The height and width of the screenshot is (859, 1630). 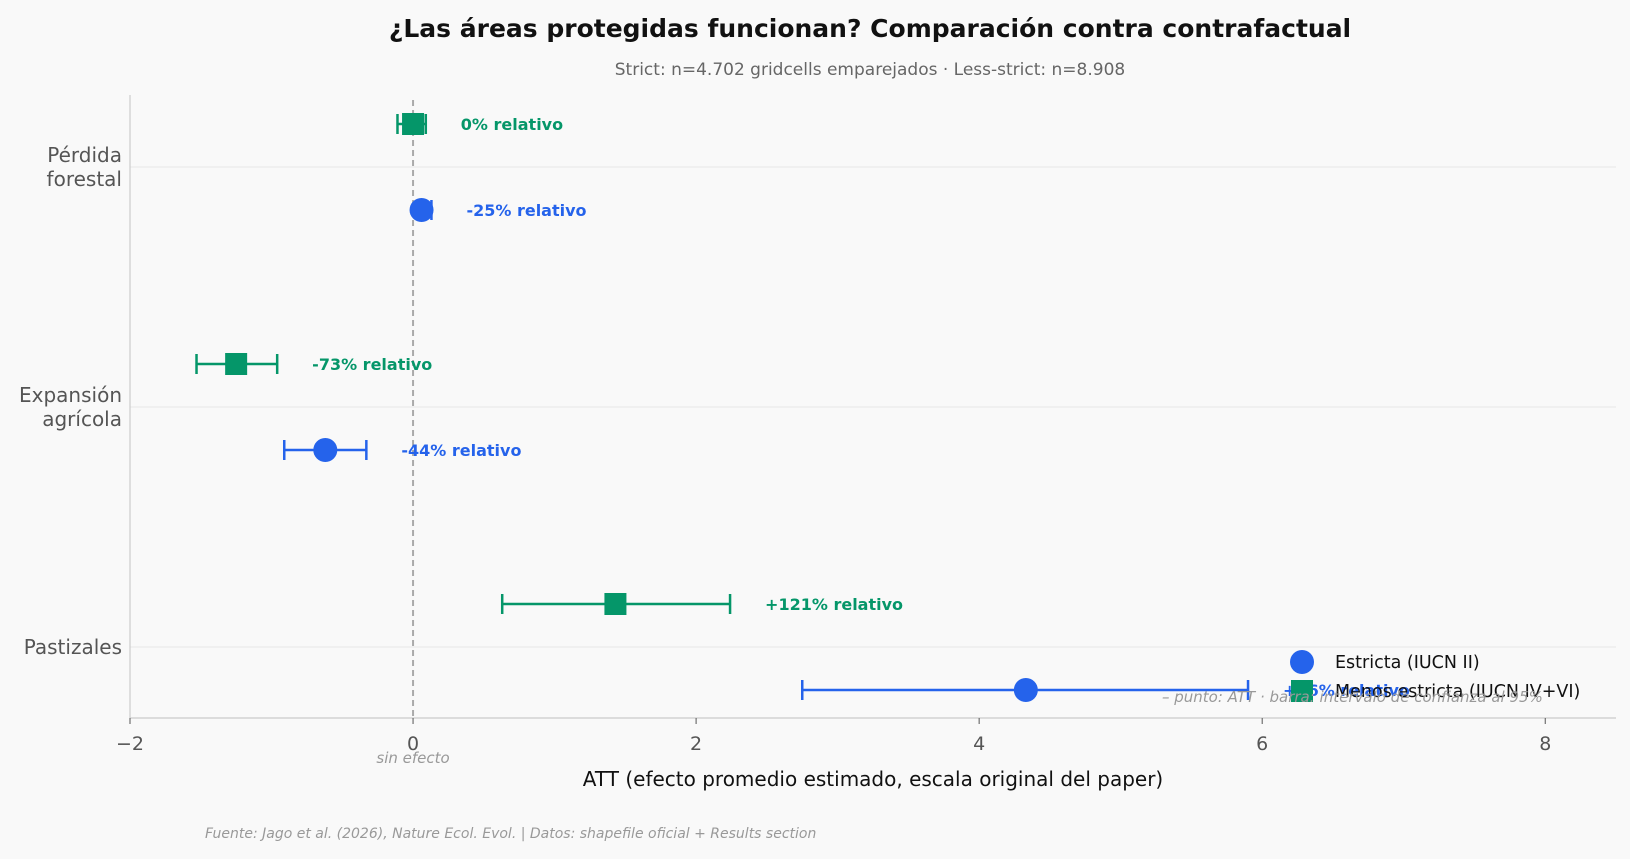 What do you see at coordinates (1545, 744) in the screenshot?
I see `x-tick-label: 8` at bounding box center [1545, 744].